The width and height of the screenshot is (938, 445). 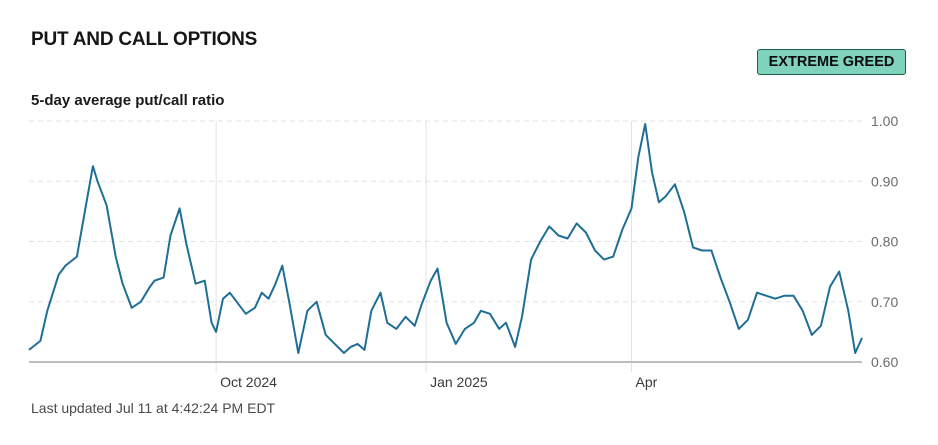 What do you see at coordinates (884, 181) in the screenshot?
I see `y-tick-label: 0.90` at bounding box center [884, 181].